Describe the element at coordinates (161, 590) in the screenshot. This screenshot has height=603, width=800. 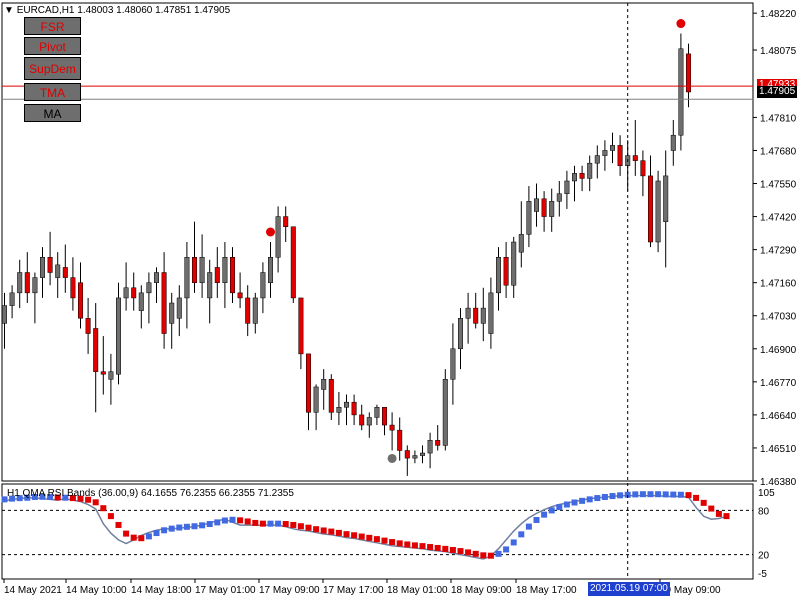
I see `time-tick-label: 14 May 18:00` at that location.